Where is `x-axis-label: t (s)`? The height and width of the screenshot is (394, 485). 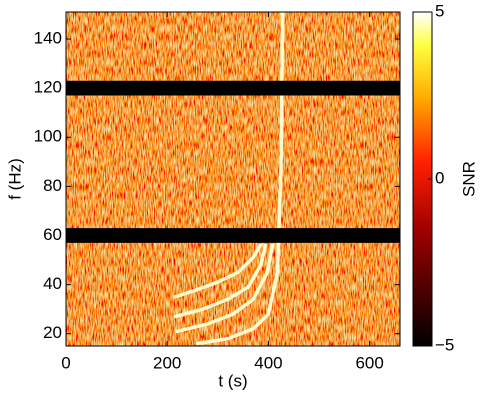 x-axis-label: t (s) is located at coordinates (232, 380).